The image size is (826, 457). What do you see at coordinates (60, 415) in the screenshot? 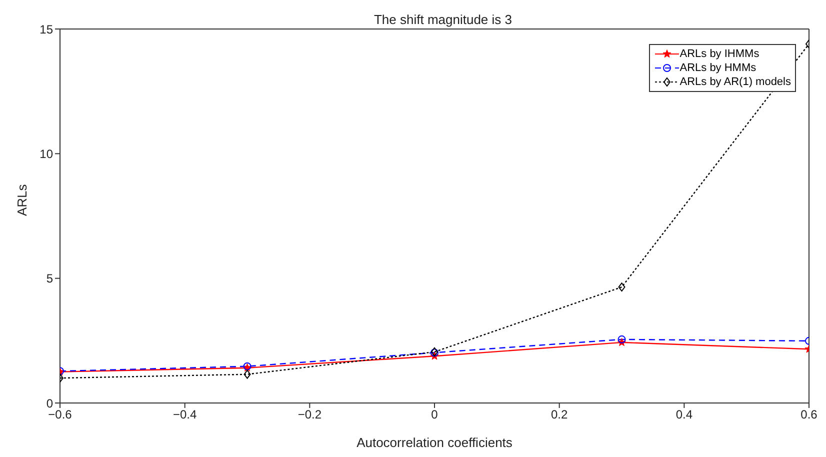
I see `x-tick-label: −0.6` at bounding box center [60, 415].